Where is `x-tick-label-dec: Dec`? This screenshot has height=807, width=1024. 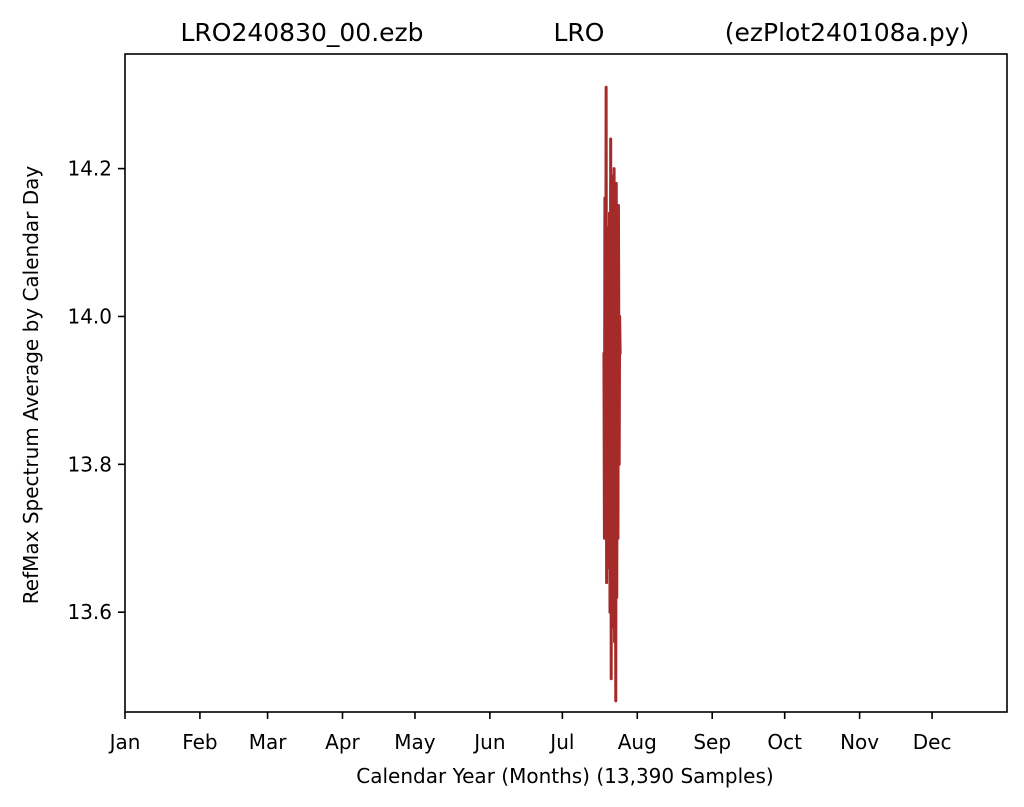
x-tick-label-dec: Dec is located at coordinates (932, 742).